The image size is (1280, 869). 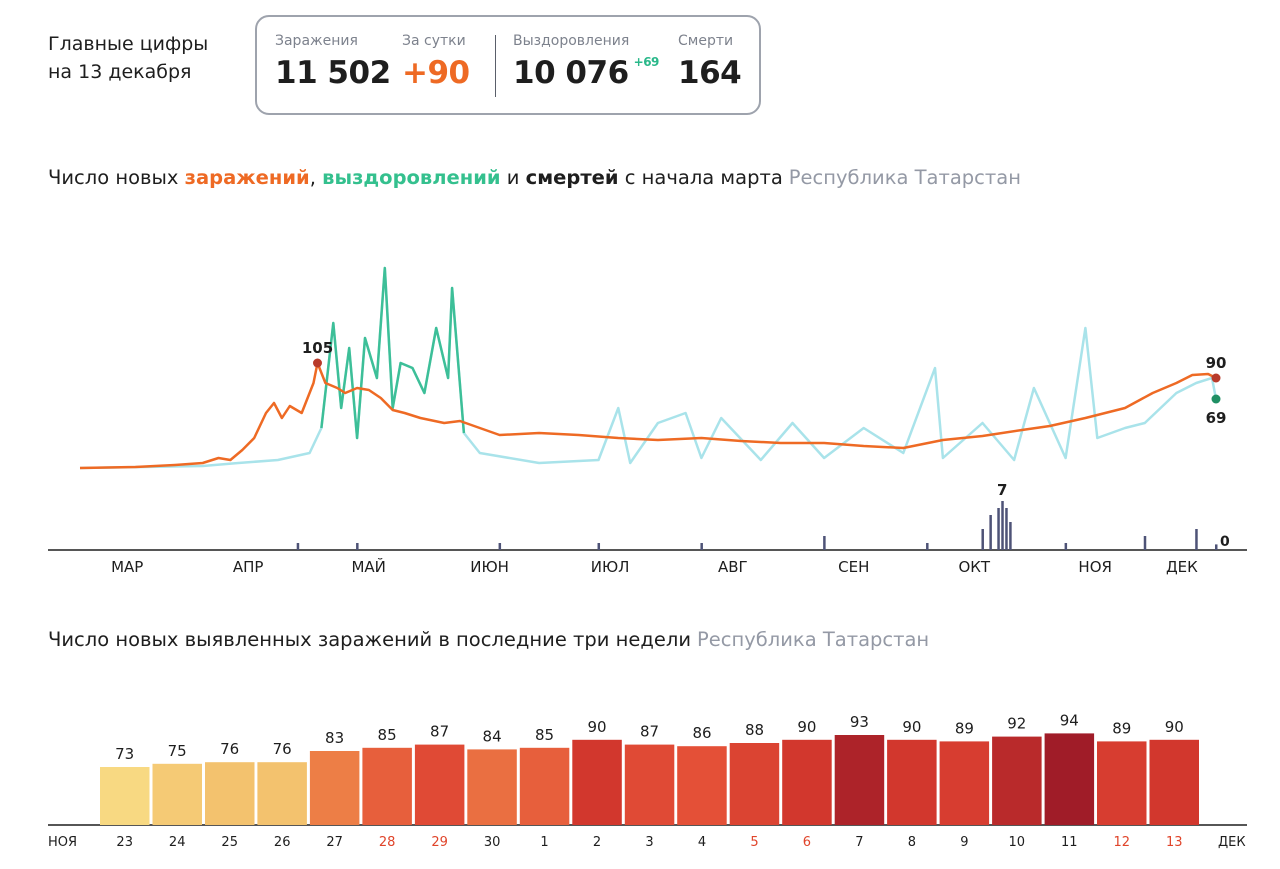 I want to click on bar-value-label: 76, so click(x=282, y=749).